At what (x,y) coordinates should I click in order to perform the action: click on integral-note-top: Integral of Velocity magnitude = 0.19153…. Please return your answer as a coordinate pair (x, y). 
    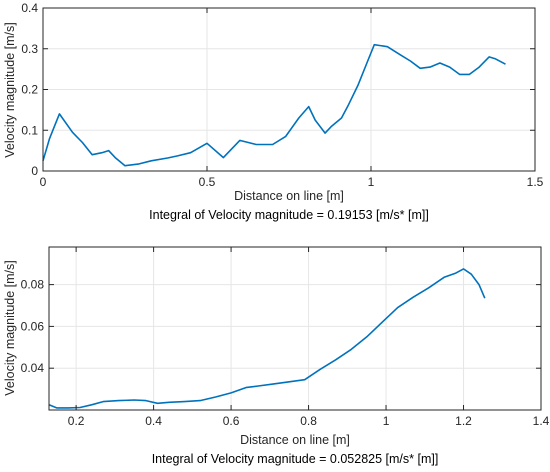
    Looking at the image, I should click on (289, 215).